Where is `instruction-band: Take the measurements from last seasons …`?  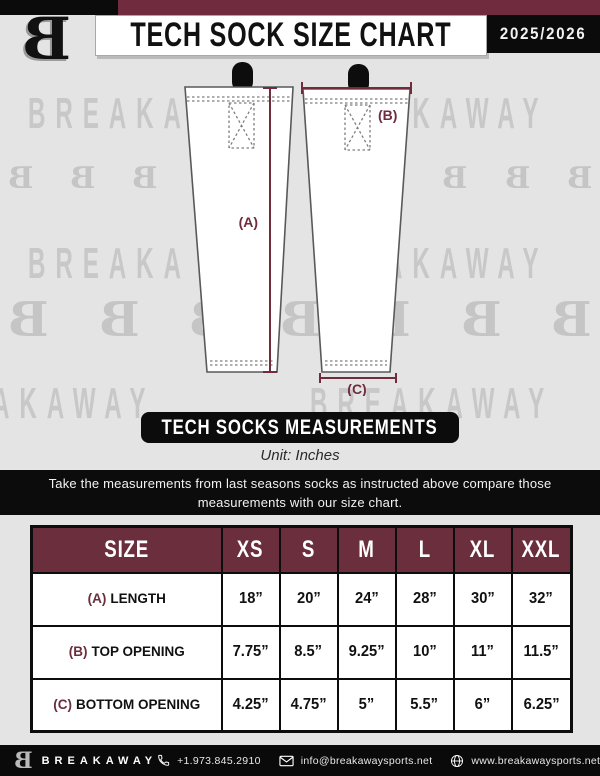 instruction-band: Take the measurements from last seasons … is located at coordinates (300, 492).